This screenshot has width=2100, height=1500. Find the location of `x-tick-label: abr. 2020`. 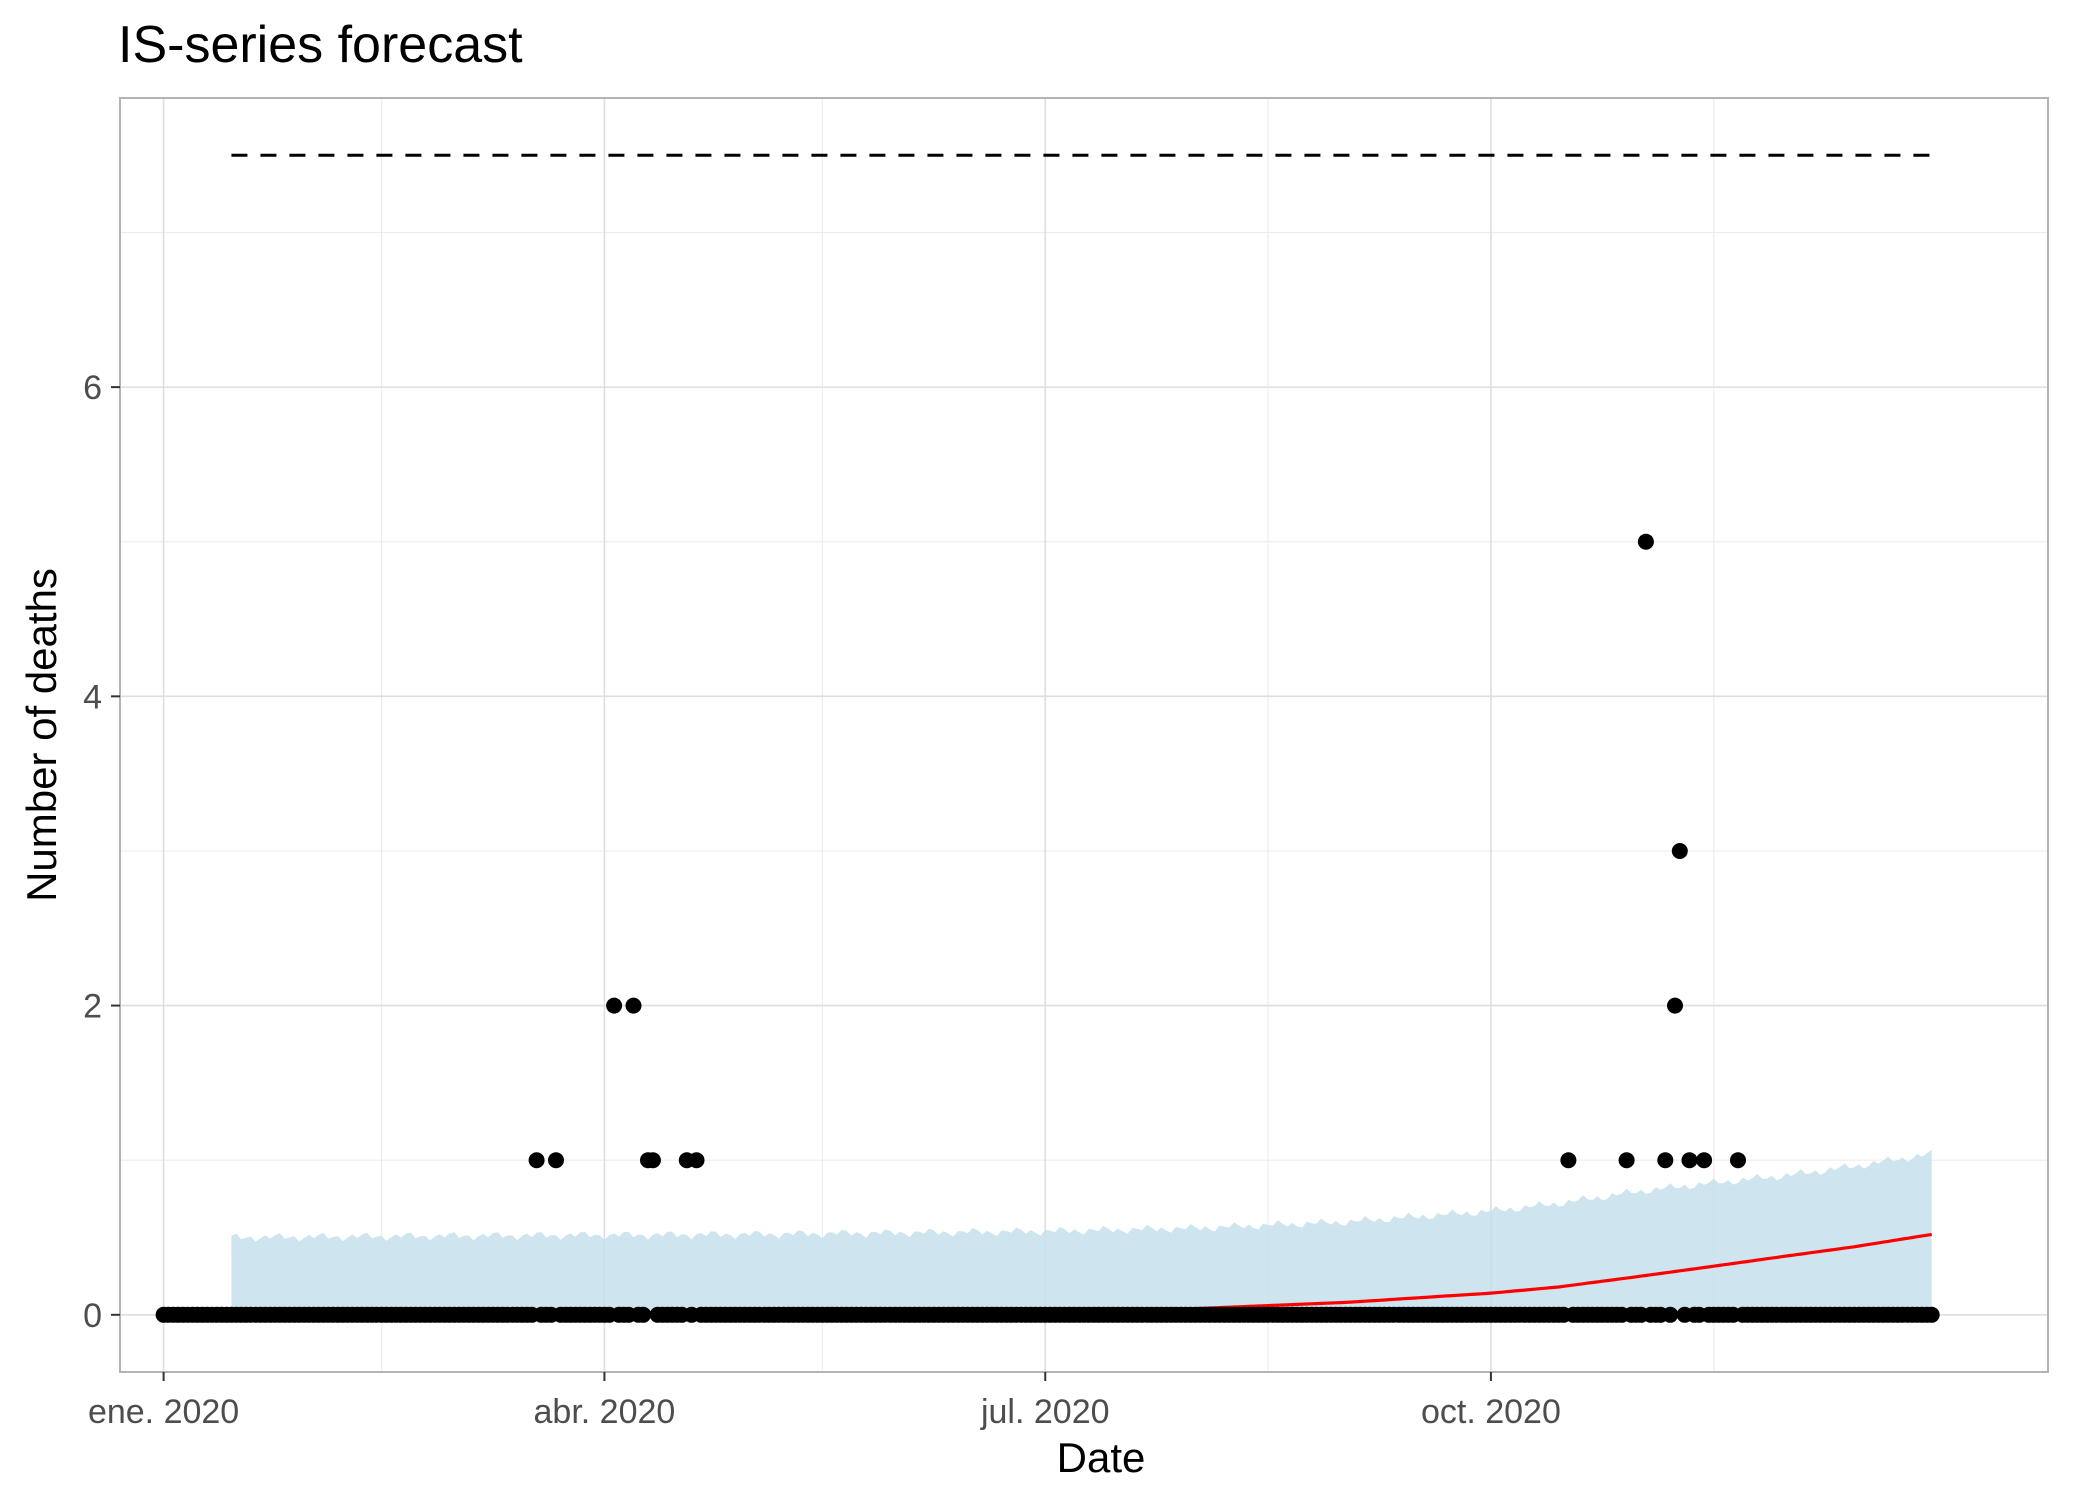

x-tick-label: abr. 2020 is located at coordinates (605, 1412).